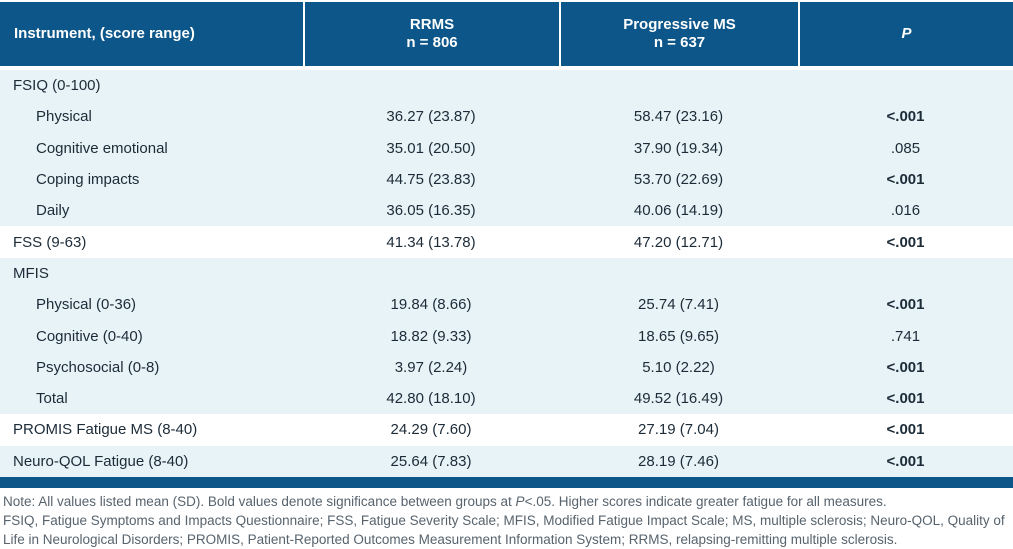 The height and width of the screenshot is (549, 1013). I want to click on table-row: MFIS, so click(506, 273).